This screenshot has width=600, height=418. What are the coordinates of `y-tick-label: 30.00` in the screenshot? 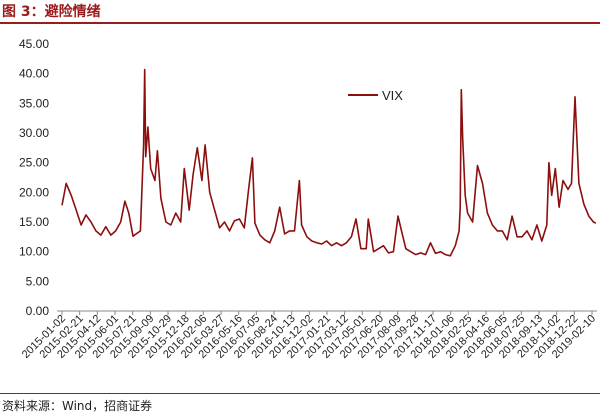 It's located at (34, 133).